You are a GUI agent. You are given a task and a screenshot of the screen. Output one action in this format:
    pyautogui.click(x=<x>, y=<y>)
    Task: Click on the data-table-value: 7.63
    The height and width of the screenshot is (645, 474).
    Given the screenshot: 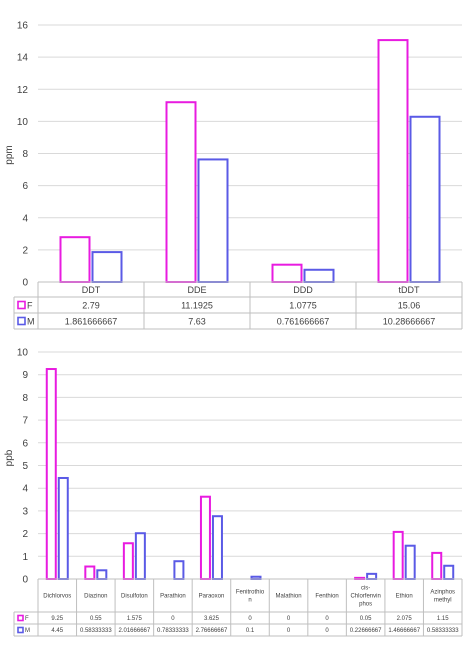 What is the action you would take?
    pyautogui.click(x=197, y=322)
    